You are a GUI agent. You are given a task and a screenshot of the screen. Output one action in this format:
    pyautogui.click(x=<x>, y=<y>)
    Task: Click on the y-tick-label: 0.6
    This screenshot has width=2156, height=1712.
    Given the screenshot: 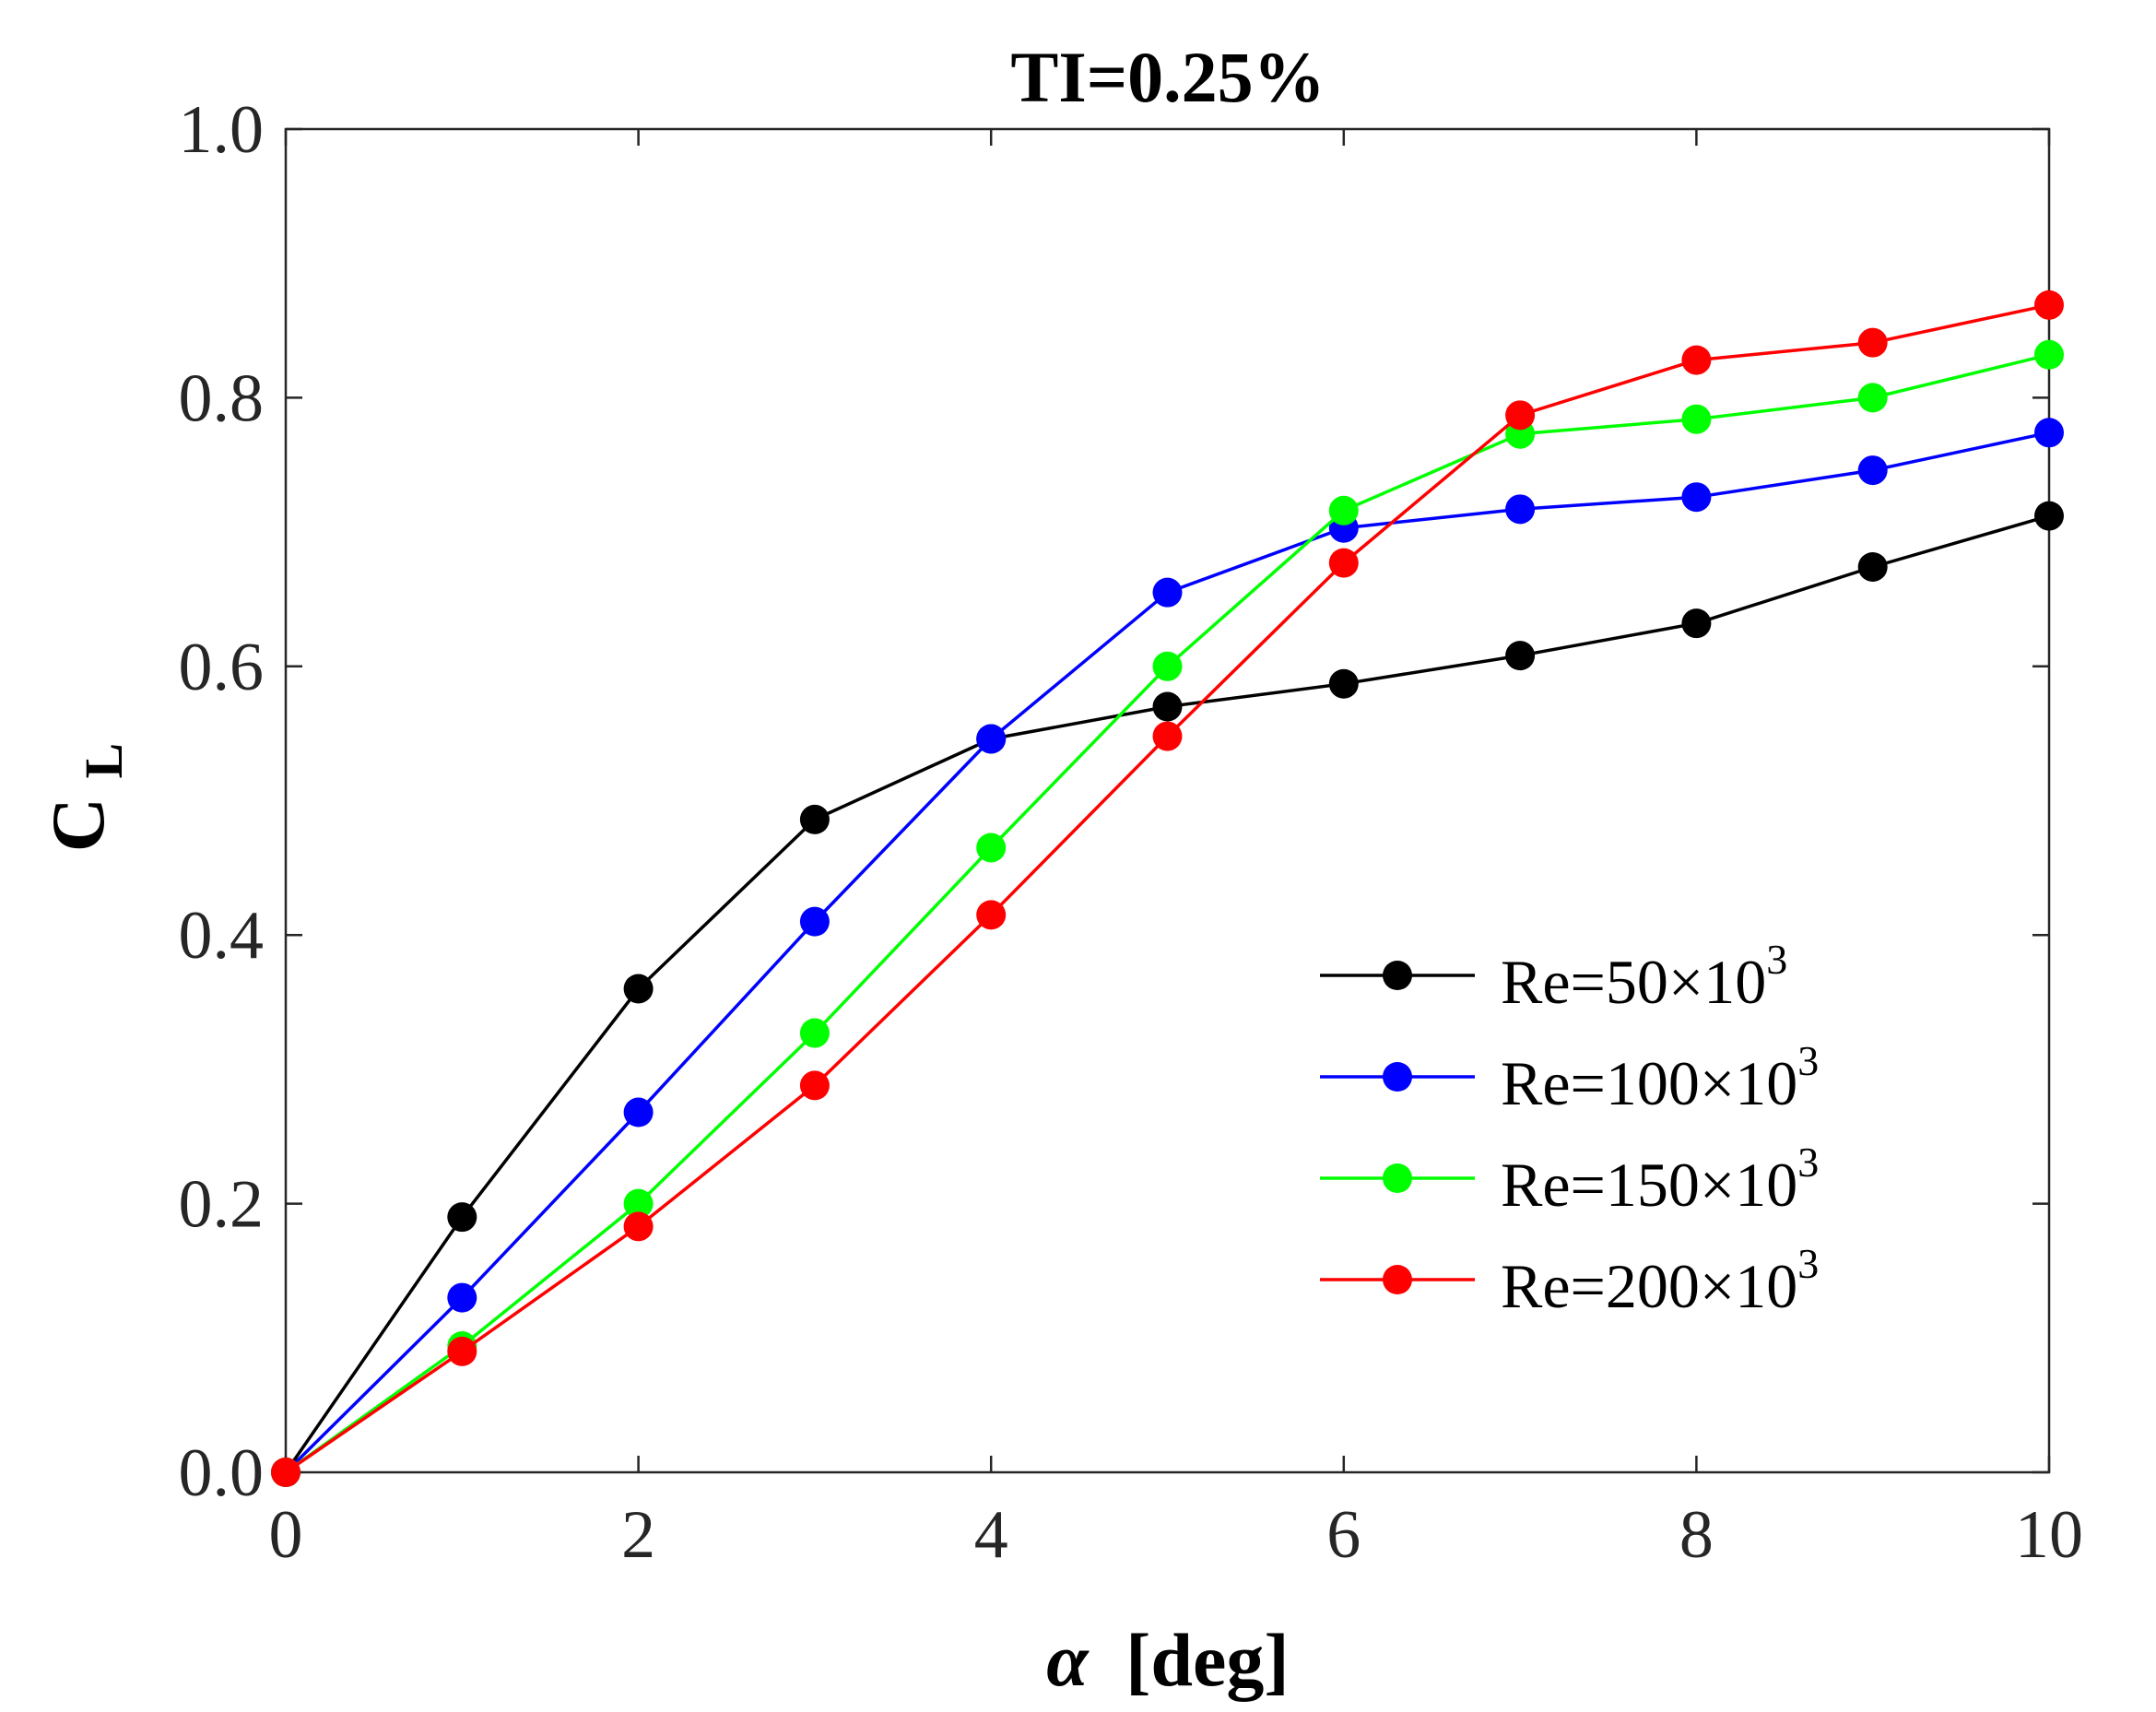 What is the action you would take?
    pyautogui.click(x=222, y=667)
    